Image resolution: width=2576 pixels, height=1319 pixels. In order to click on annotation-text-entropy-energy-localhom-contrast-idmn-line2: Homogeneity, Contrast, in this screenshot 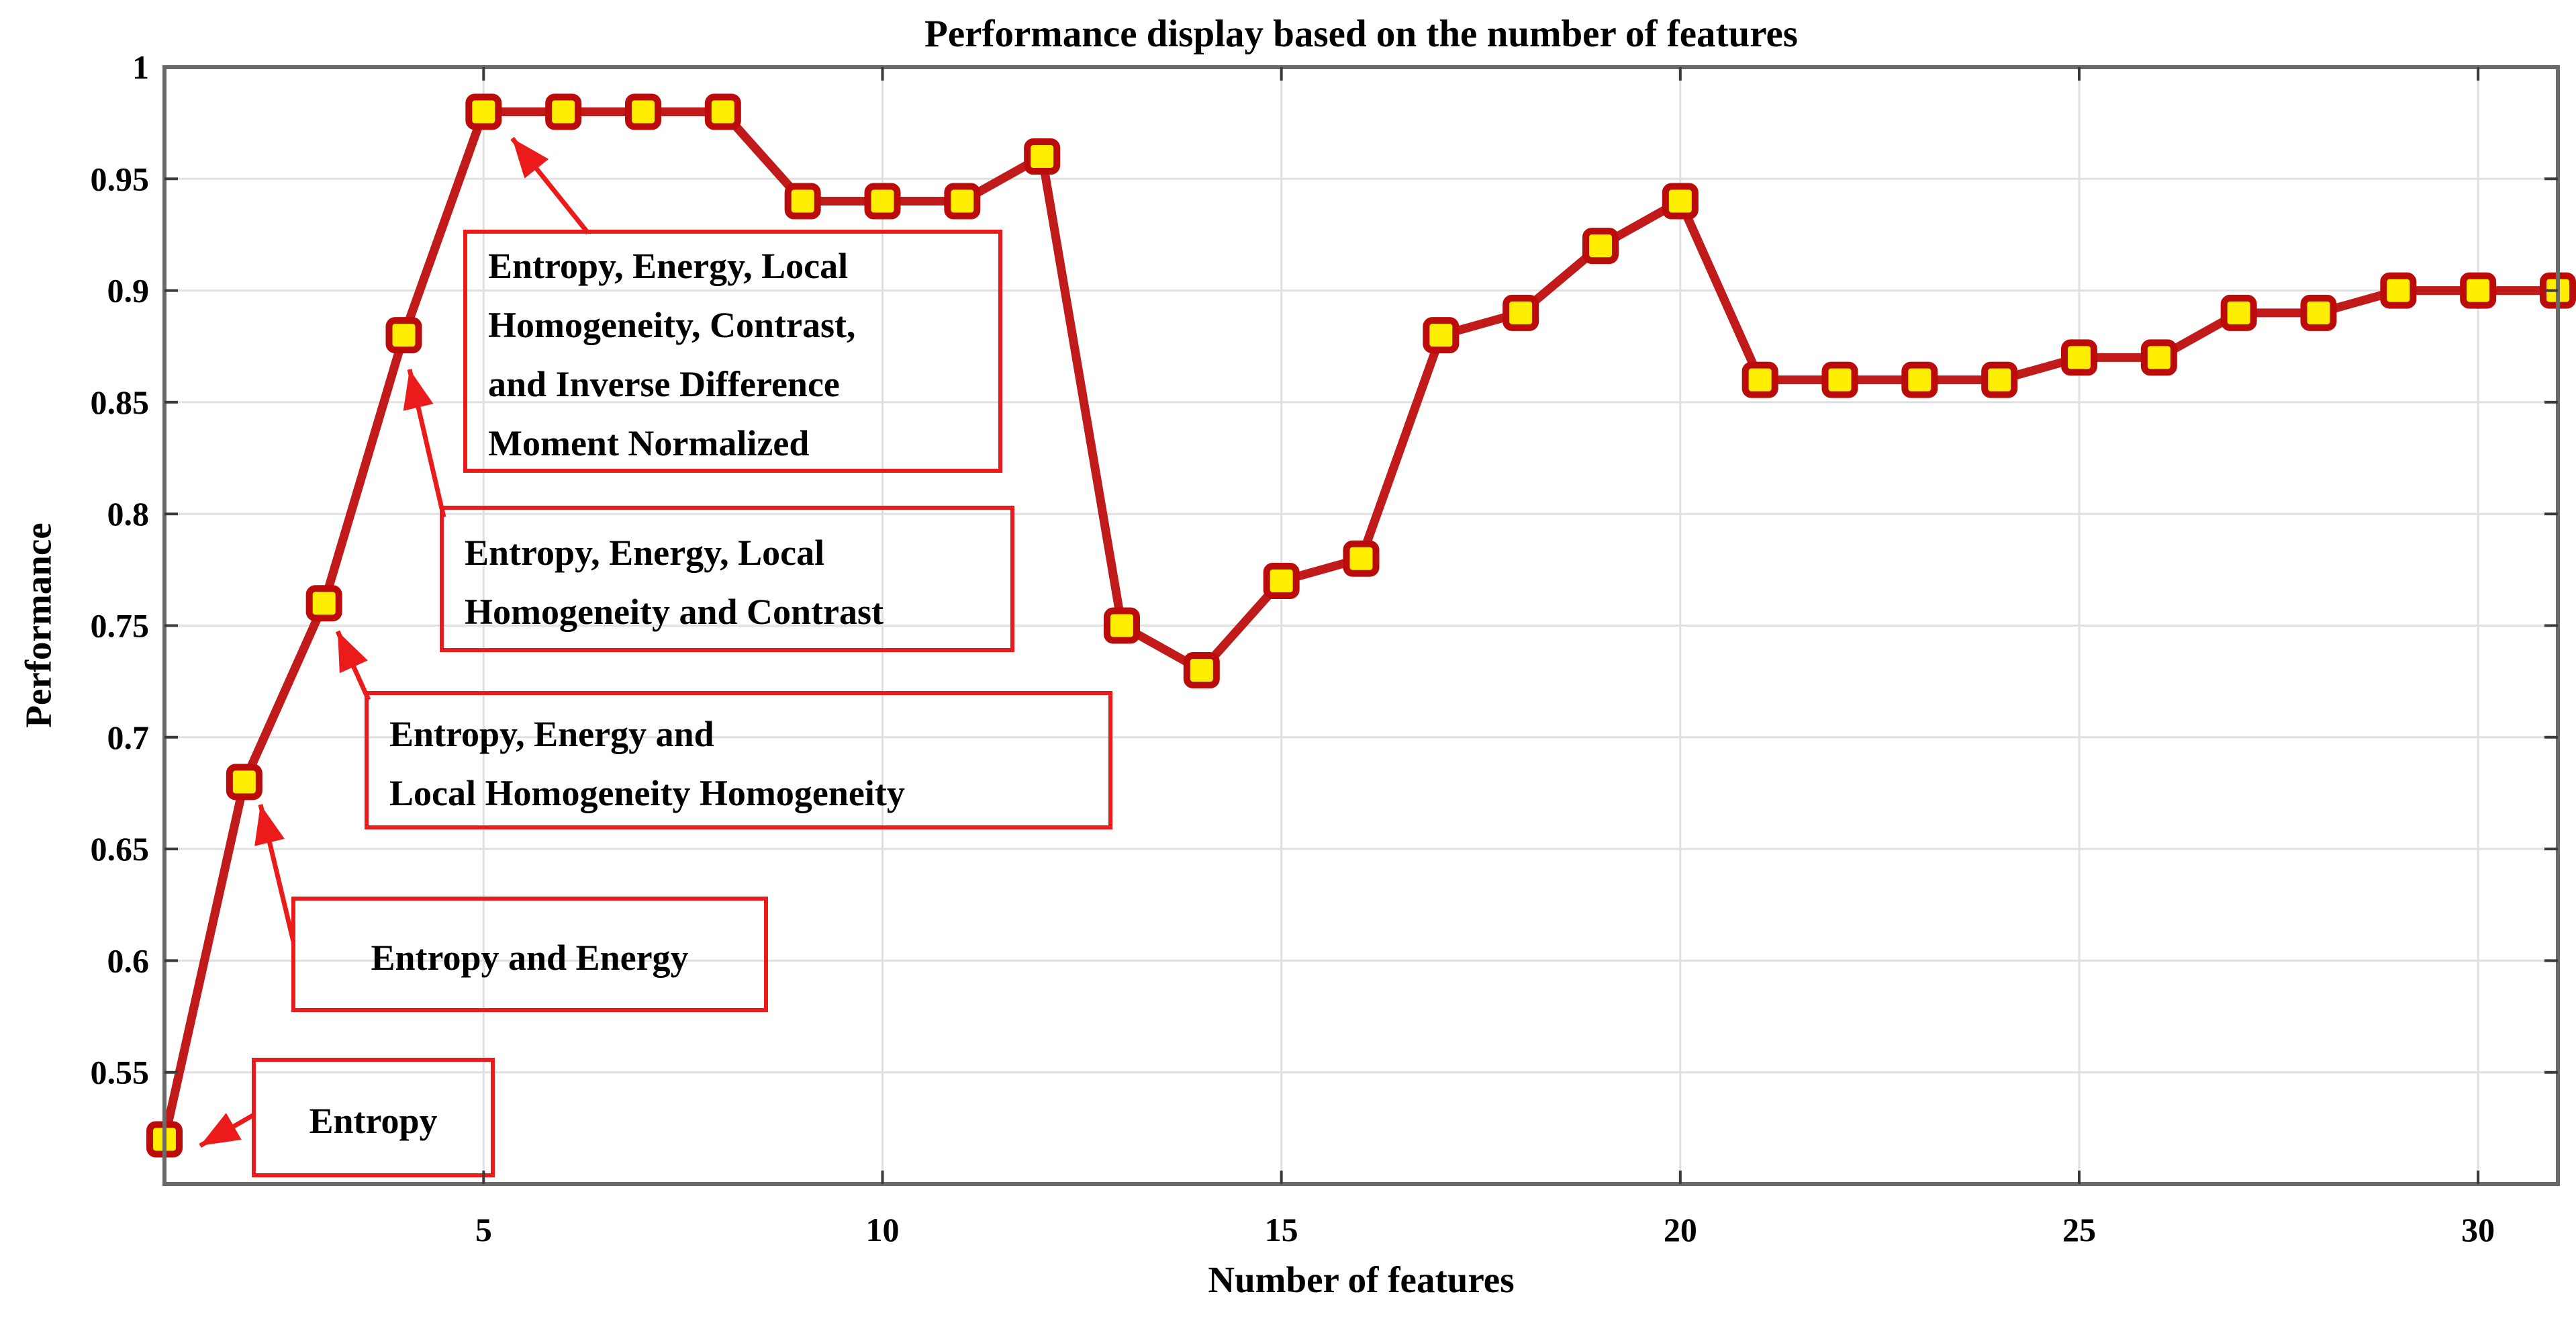, I will do `click(671, 325)`.